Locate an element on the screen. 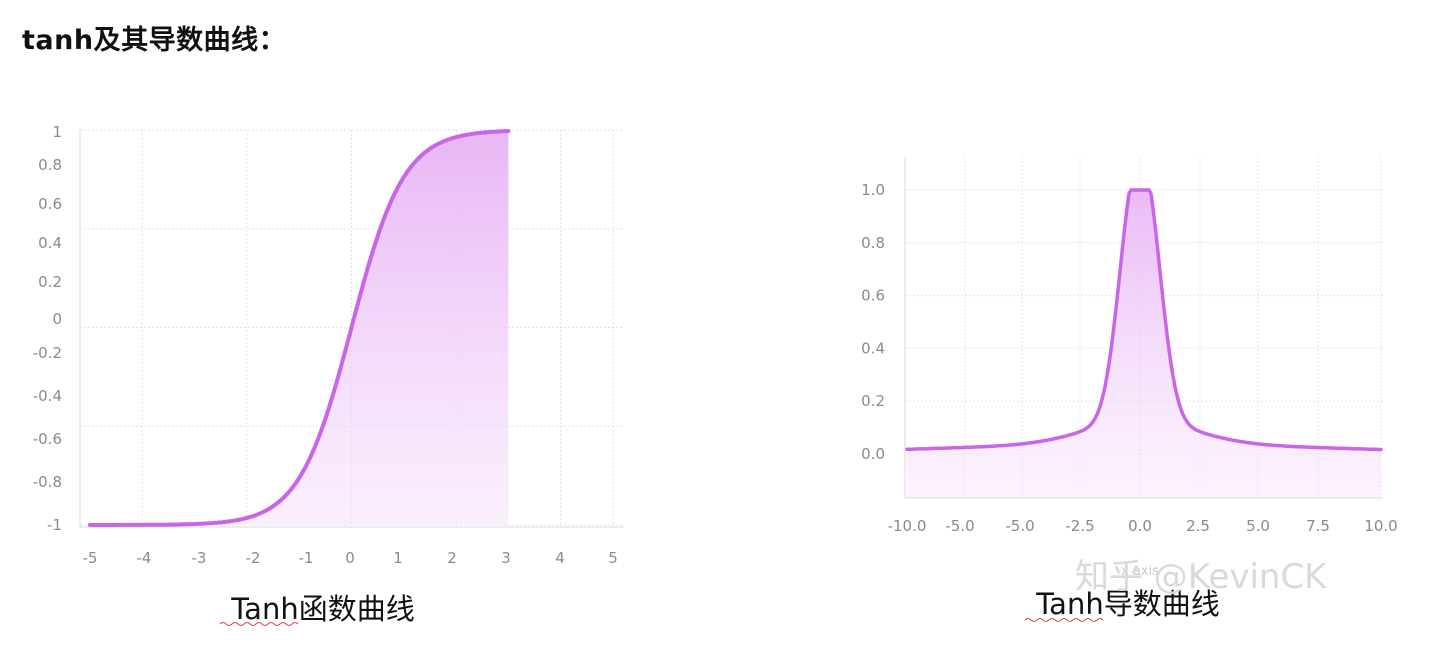 Image resolution: width=1440 pixels, height=654 pixels. tanh-x-ticks: -5 -4 -3 -2 -1 0 1 2 3 4 5 is located at coordinates (350, 558).